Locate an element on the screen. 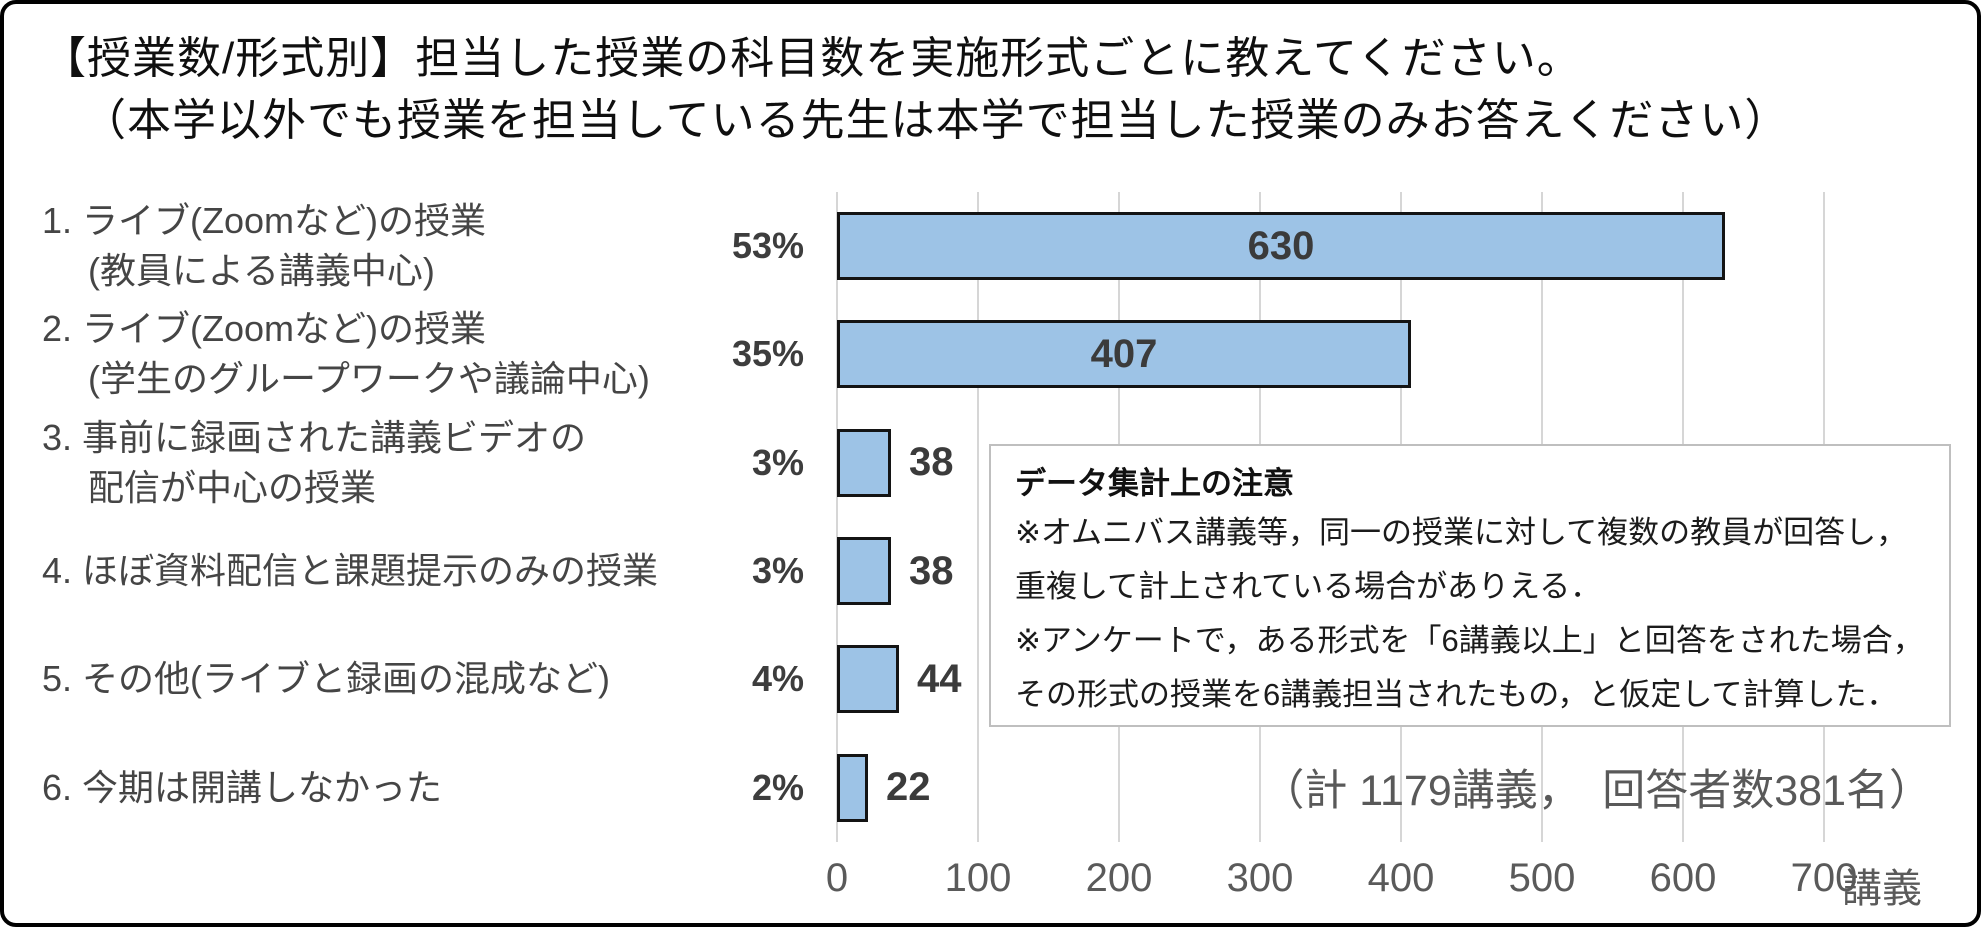 This screenshot has height=927, width=1981. x-axis-tick-300: 300 is located at coordinates (1260, 878).